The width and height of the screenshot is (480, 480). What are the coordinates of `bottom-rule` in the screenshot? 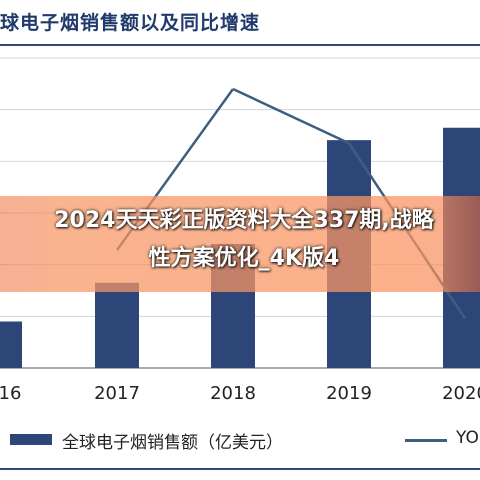 It's located at (240, 469).